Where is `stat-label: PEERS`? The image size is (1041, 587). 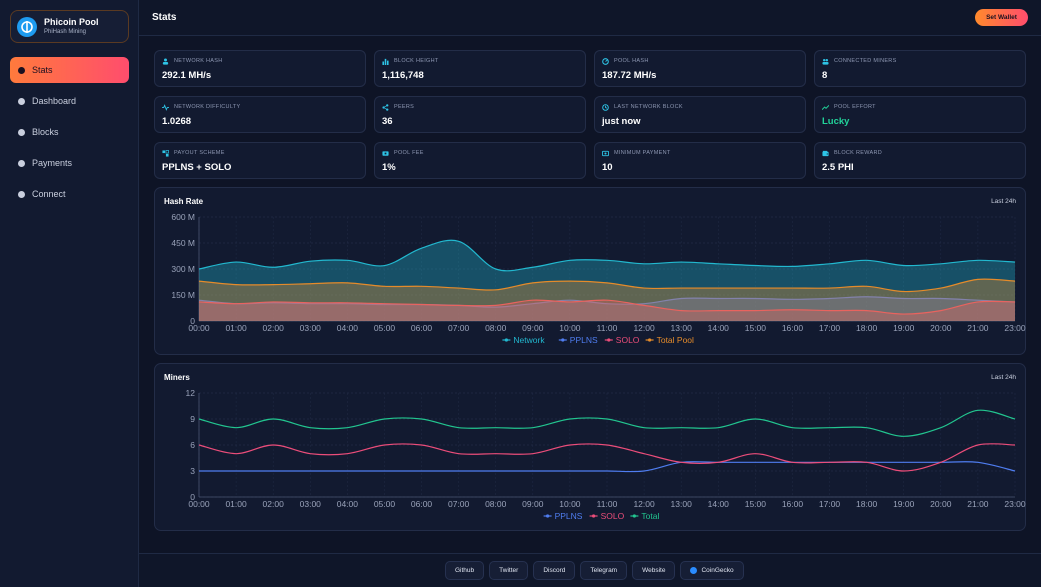 stat-label: PEERS is located at coordinates (404, 107).